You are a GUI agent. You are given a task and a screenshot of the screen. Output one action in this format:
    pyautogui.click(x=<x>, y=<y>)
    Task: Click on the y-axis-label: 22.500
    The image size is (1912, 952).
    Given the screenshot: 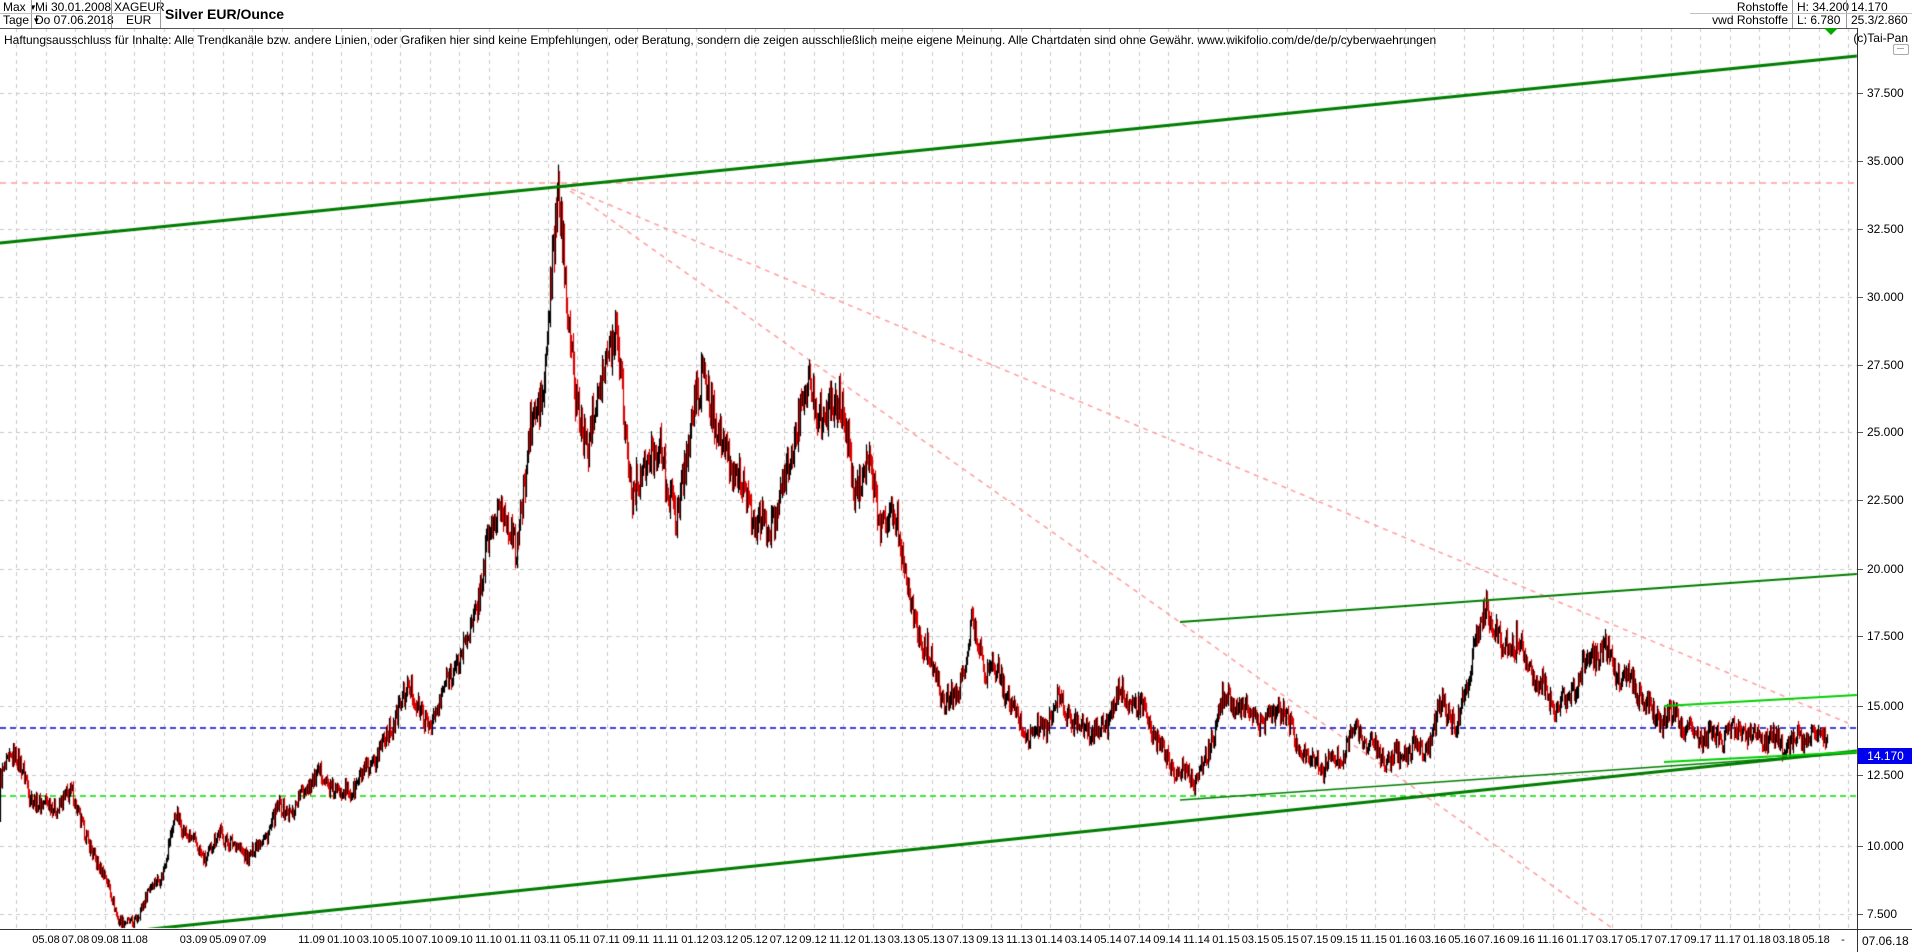 What is the action you would take?
    pyautogui.click(x=1885, y=500)
    